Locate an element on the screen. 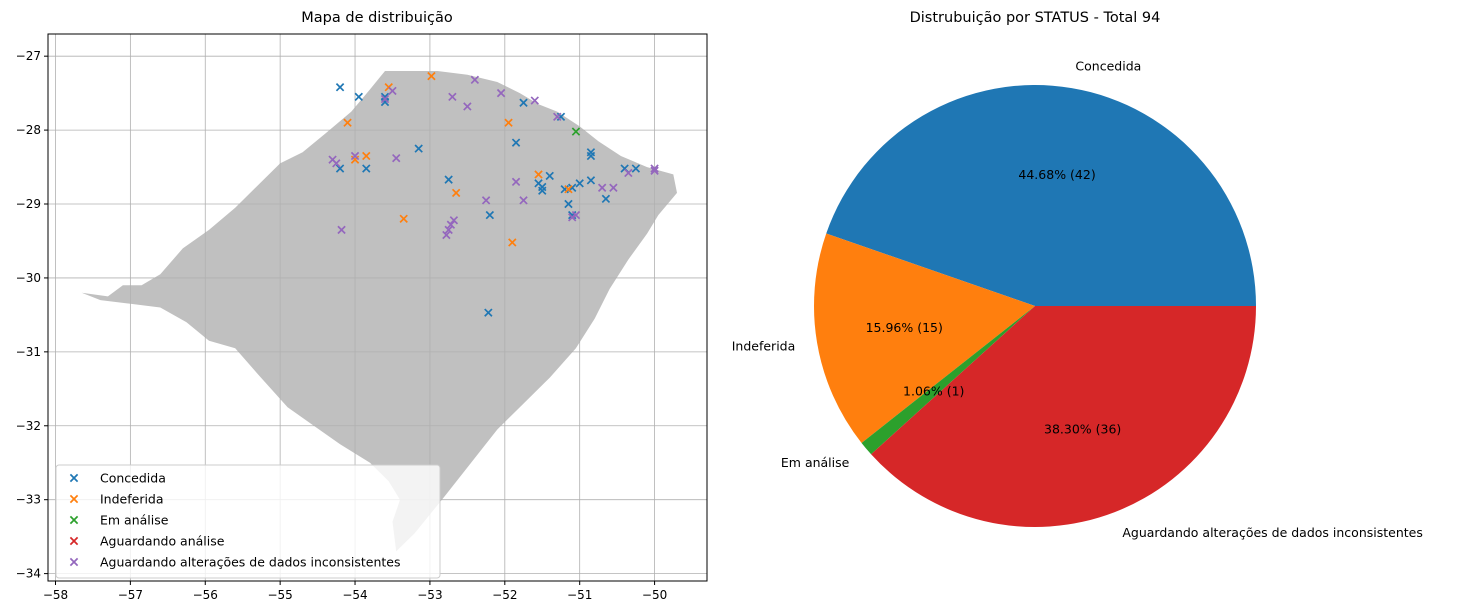  x-tick-label: −50 is located at coordinates (654, 595).